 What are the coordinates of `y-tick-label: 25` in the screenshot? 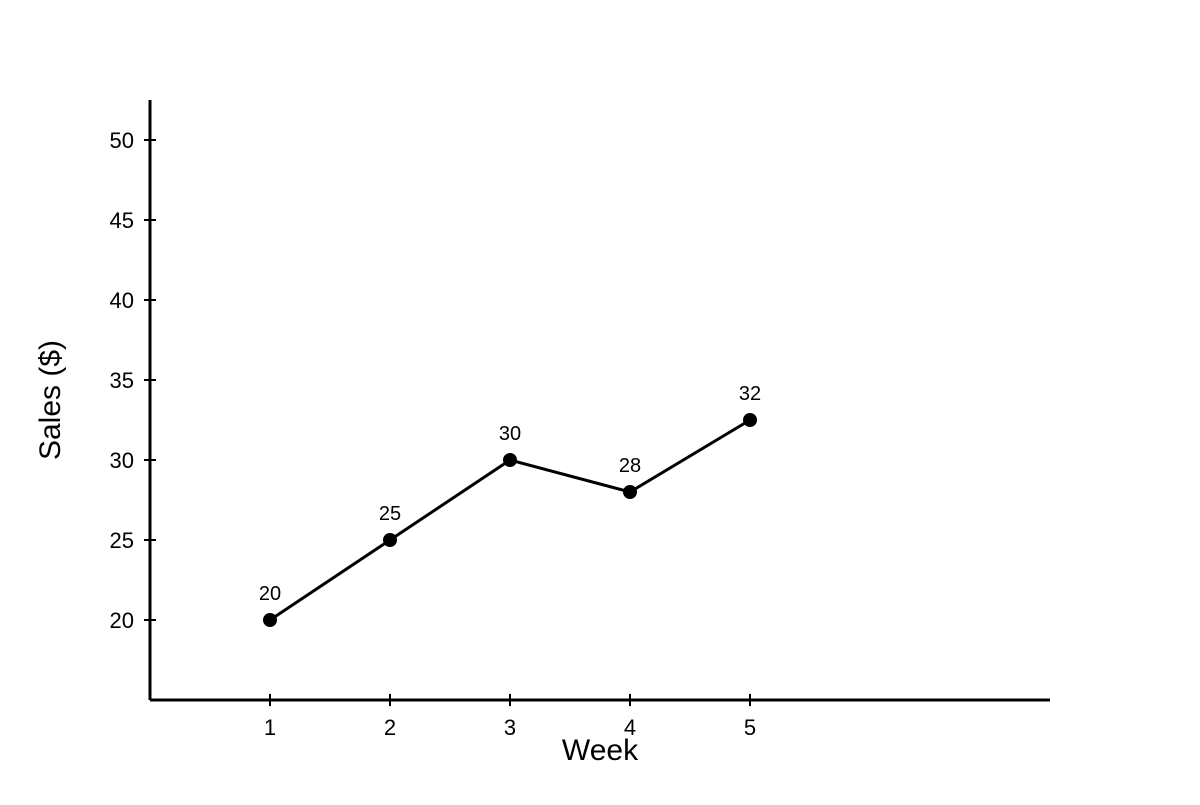 It's located at (122, 540).